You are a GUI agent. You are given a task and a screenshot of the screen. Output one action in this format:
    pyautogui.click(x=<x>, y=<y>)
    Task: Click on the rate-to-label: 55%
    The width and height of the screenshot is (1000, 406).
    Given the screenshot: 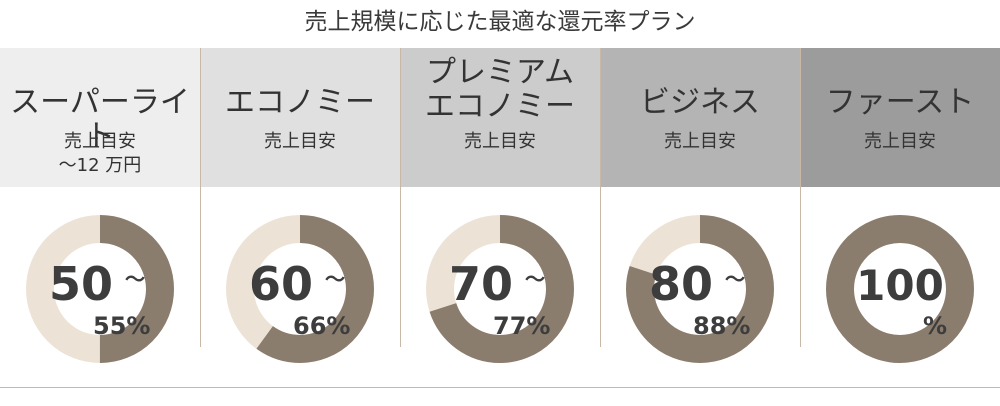 What is the action you would take?
    pyautogui.click(x=121, y=326)
    